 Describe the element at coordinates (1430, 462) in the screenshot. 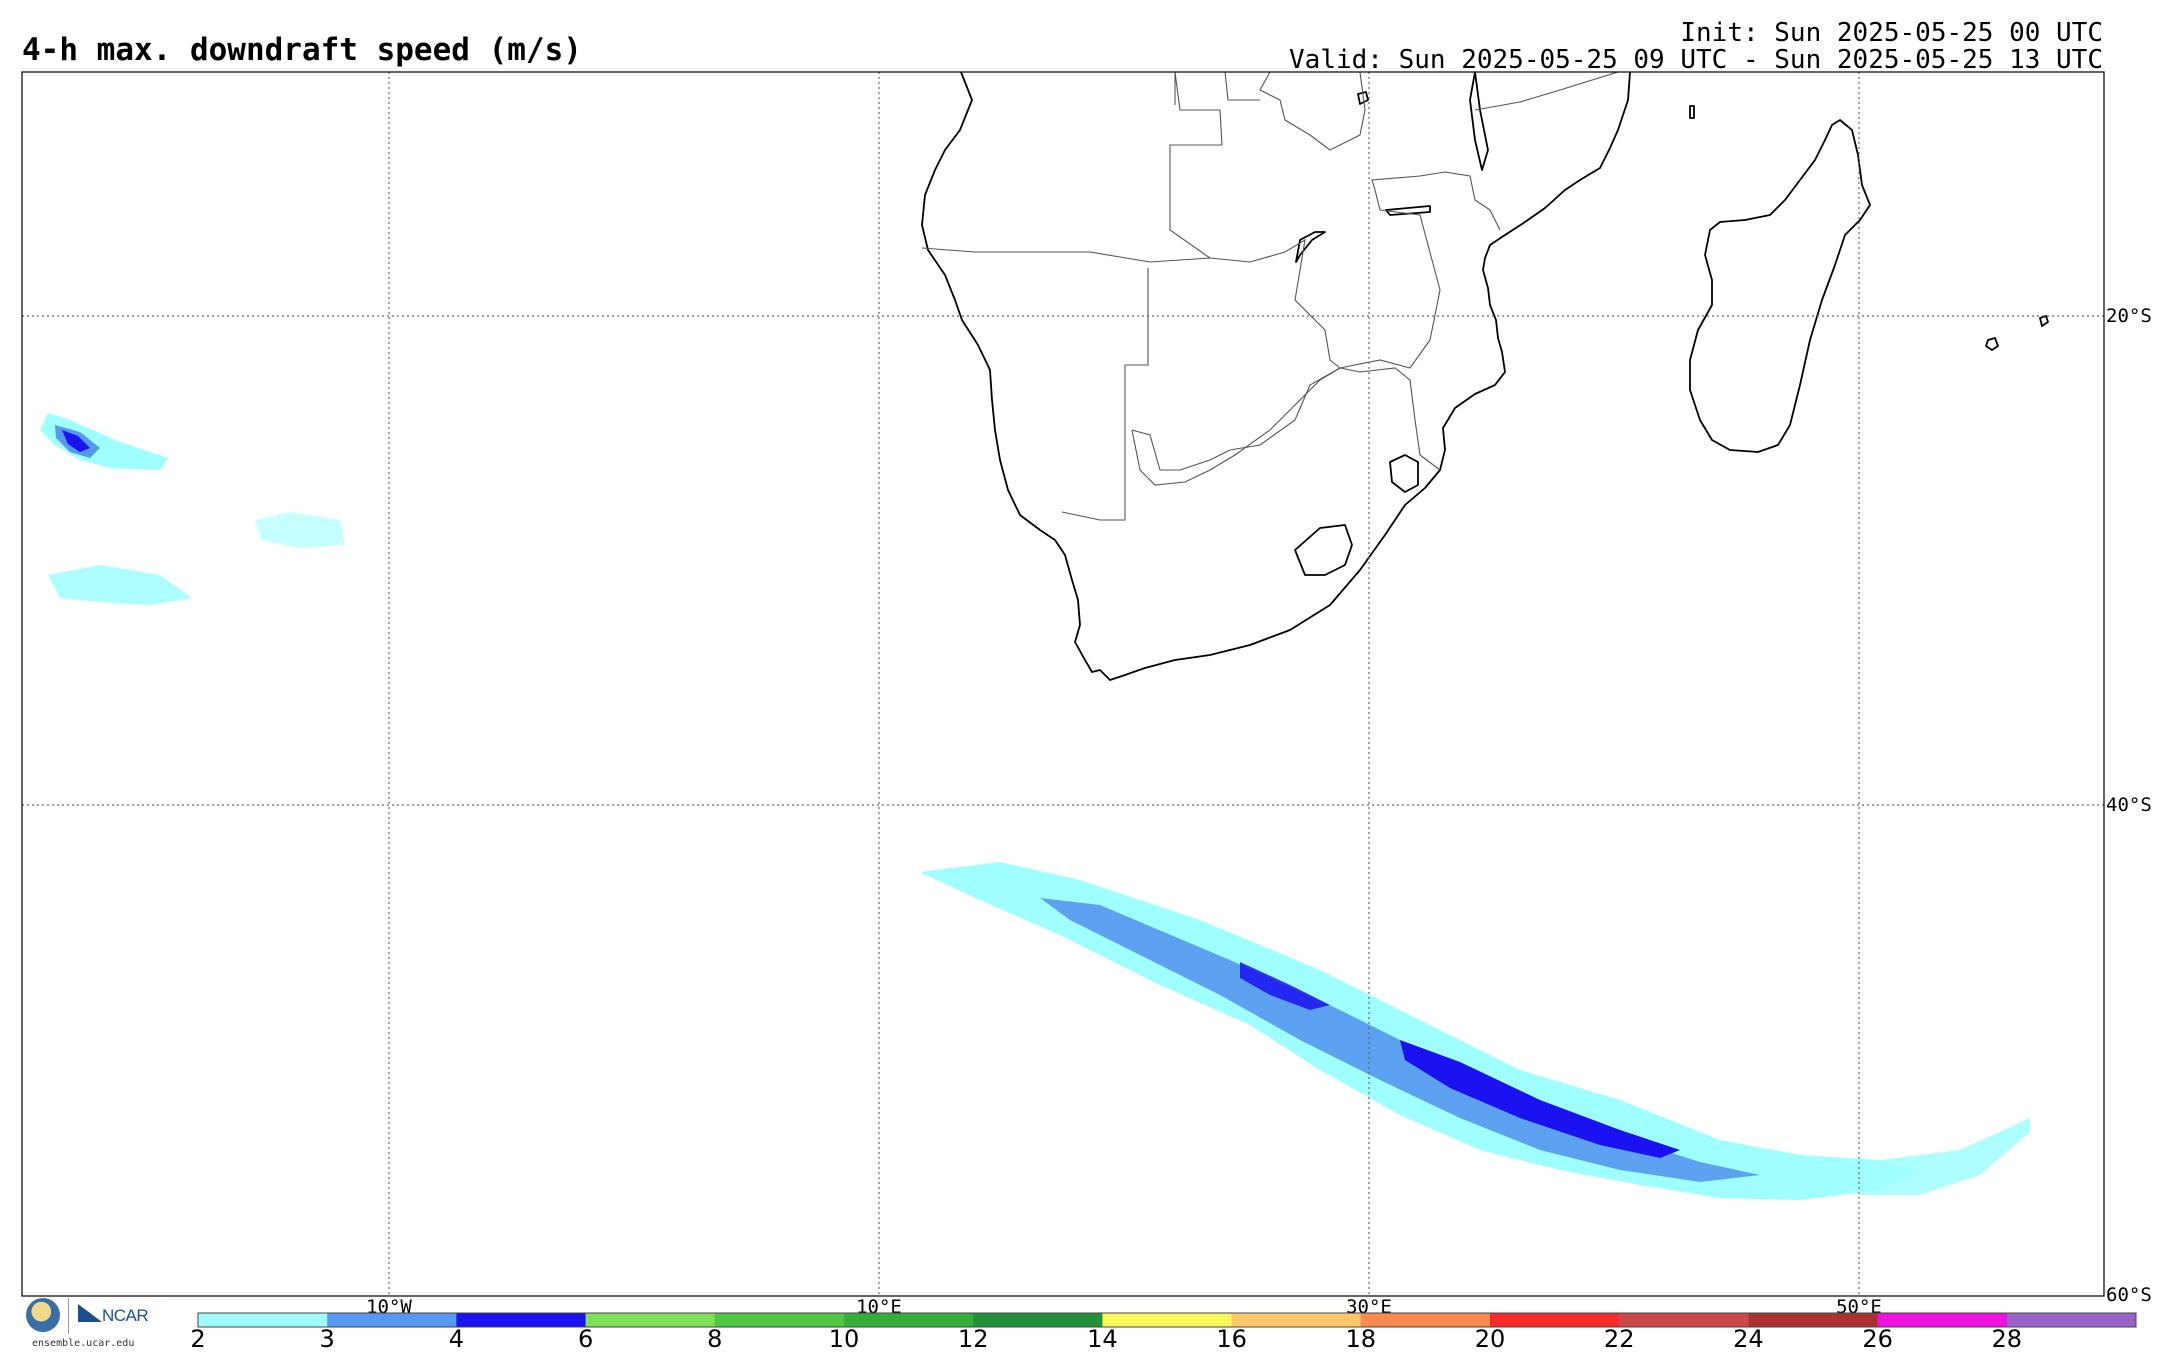

I see `border-mozambique-south-africa` at that location.